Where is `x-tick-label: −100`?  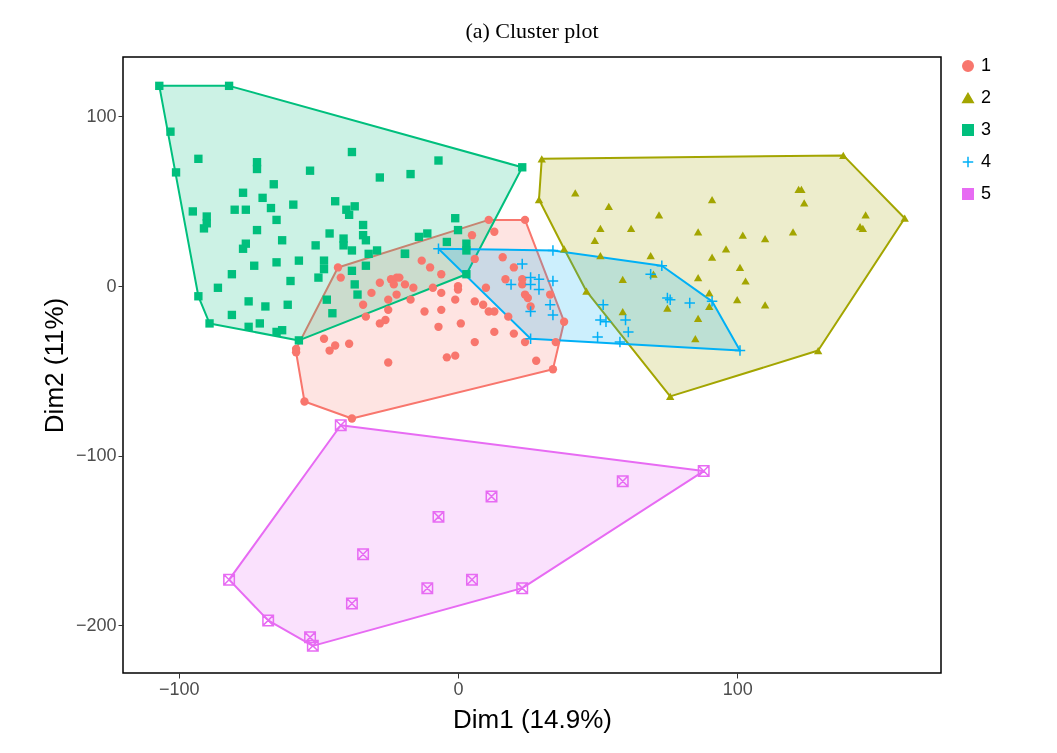 x-tick-label: −100 is located at coordinates (179, 688).